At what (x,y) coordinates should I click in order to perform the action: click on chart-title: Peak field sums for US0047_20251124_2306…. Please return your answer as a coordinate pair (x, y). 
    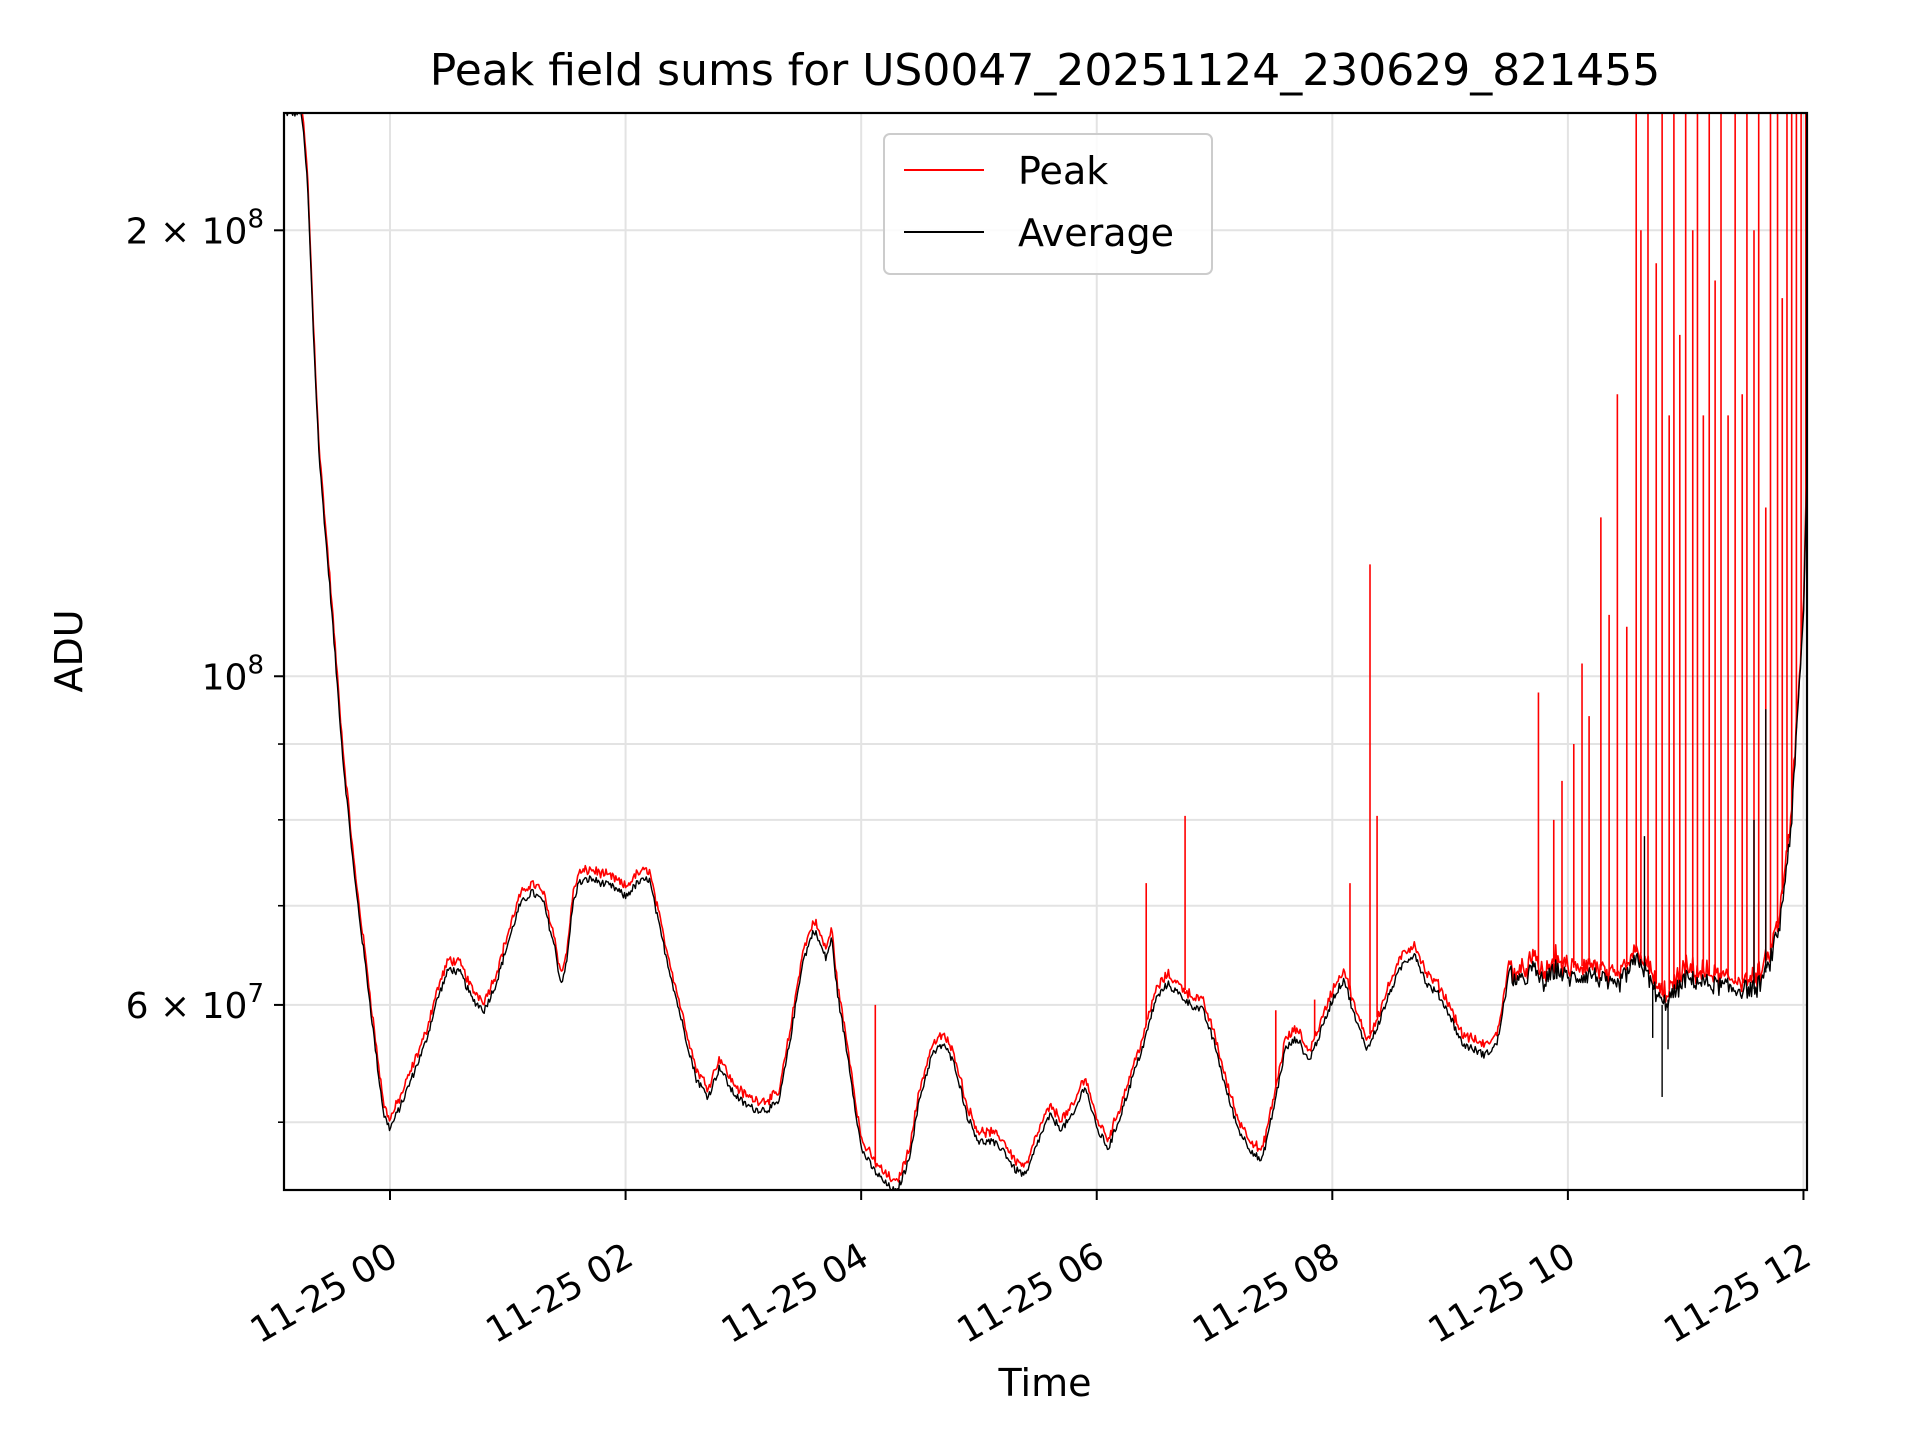
    Looking at the image, I should click on (1045, 70).